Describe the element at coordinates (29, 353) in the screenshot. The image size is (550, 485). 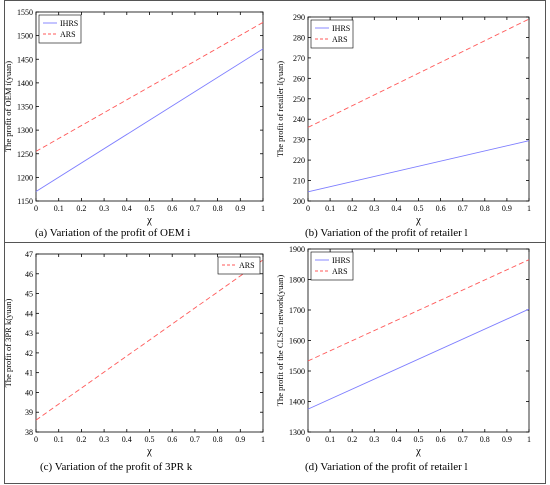
I see `y-tick-label: 42` at that location.